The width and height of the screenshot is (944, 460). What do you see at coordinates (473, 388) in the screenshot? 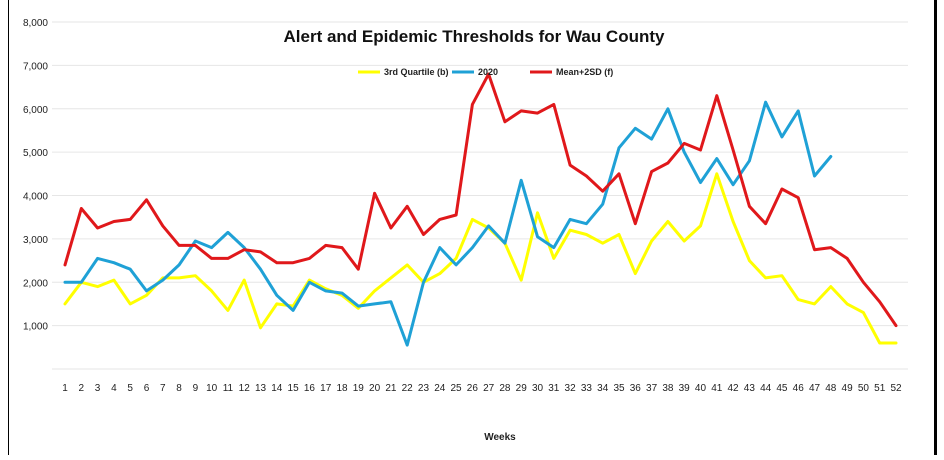
I see `x-tick-label: 26` at bounding box center [473, 388].